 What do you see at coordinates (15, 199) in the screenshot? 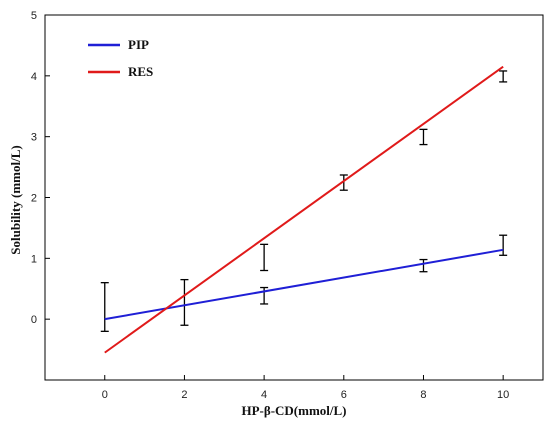
I see `y-axis-title: Solubility (mmol/L)` at bounding box center [15, 199].